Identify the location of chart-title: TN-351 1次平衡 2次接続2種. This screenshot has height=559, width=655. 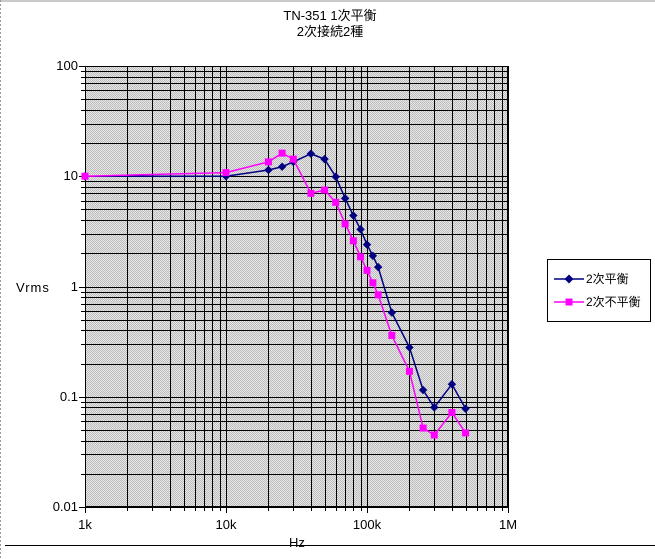
(327, 24).